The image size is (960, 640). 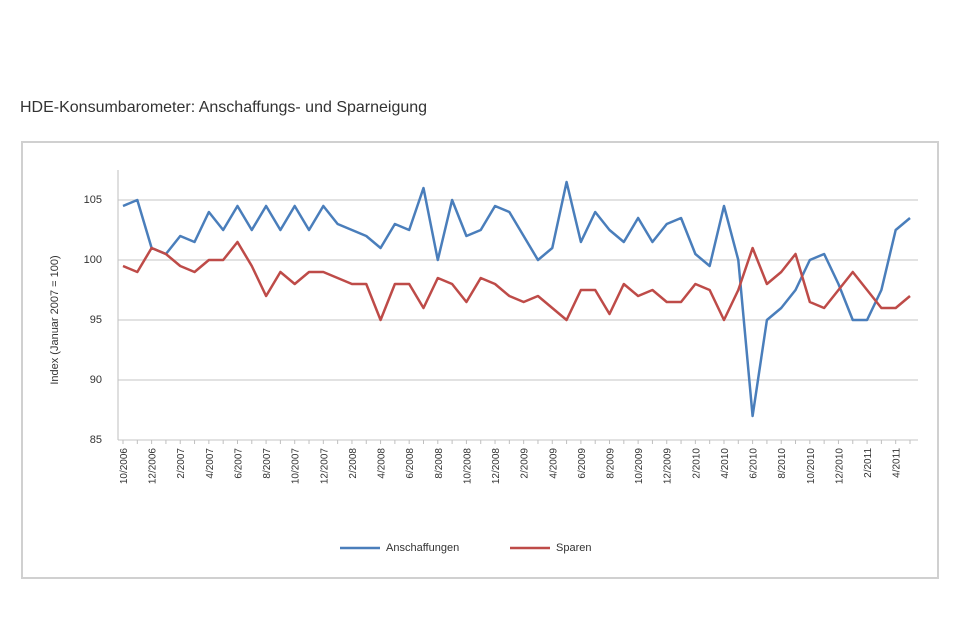 I want to click on y-tick-label: 85, so click(x=96, y=440).